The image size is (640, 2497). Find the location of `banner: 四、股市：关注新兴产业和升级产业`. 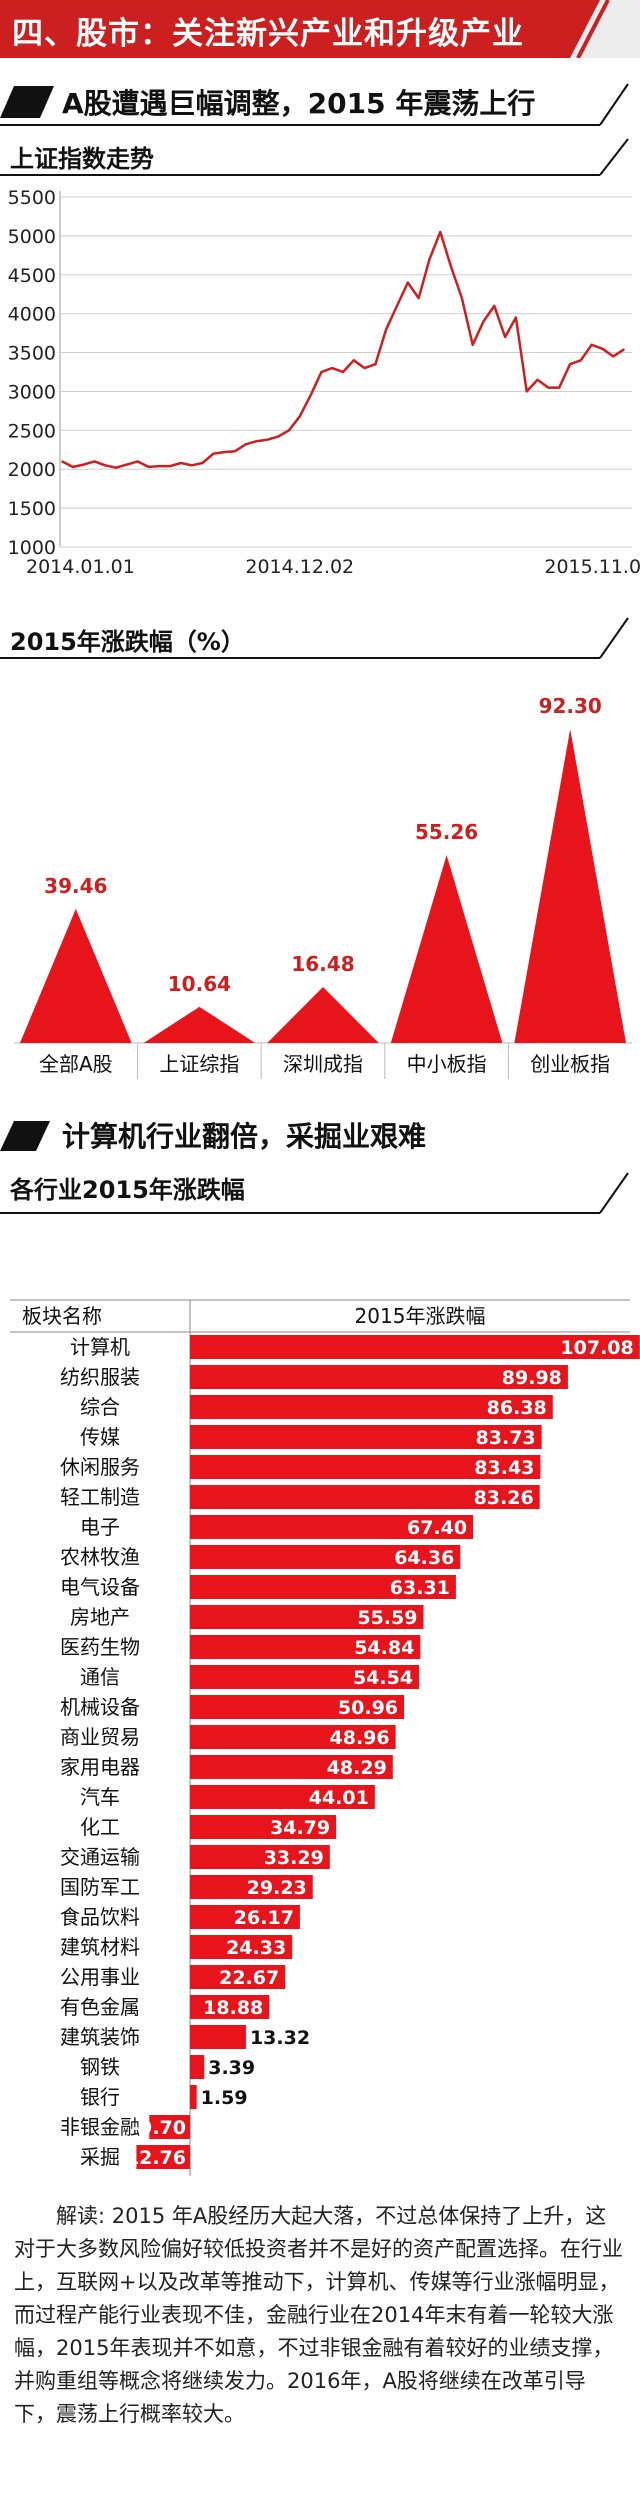

banner: 四、股市：关注新兴产业和升级产业 is located at coordinates (320, 29).